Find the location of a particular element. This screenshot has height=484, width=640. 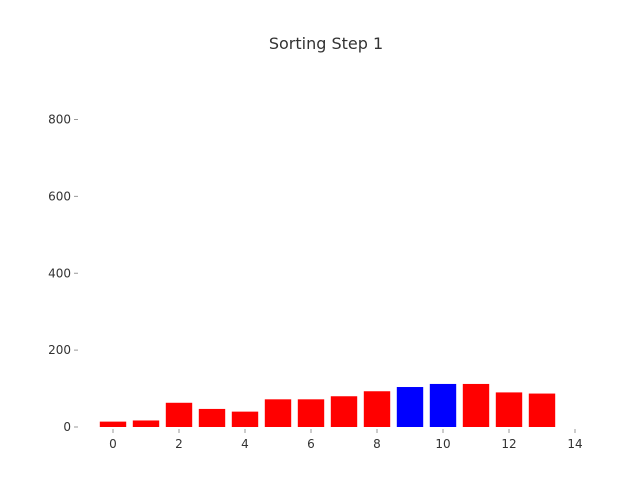

y-tick-label-400: 400 is located at coordinates (59, 273).